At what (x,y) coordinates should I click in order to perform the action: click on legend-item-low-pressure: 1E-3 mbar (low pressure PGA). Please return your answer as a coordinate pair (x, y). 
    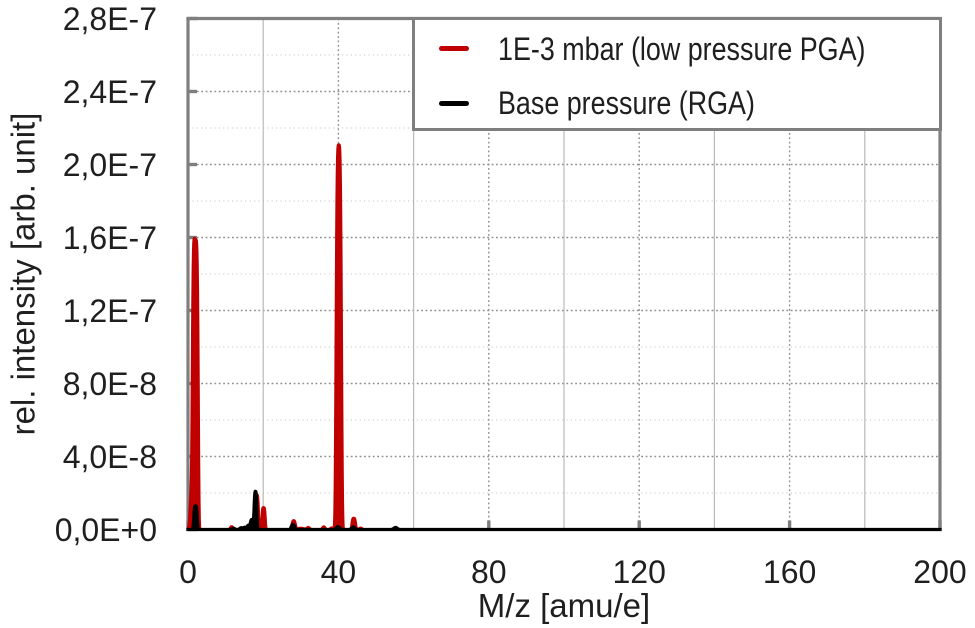
    Looking at the image, I should click on (688, 48).